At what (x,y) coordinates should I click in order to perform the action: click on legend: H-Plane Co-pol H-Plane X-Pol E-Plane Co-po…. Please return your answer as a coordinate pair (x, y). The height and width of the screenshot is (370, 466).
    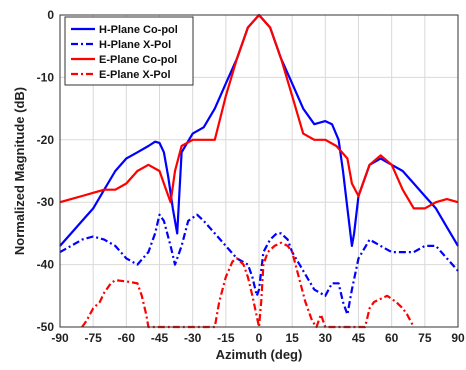
    Looking at the image, I should click on (129, 51).